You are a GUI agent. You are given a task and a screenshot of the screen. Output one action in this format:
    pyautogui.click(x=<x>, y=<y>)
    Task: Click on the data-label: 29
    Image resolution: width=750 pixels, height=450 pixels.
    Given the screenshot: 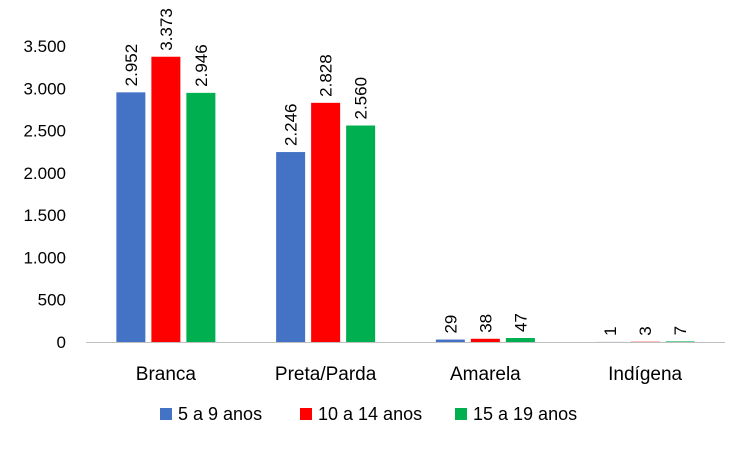 What is the action you would take?
    pyautogui.click(x=450, y=324)
    